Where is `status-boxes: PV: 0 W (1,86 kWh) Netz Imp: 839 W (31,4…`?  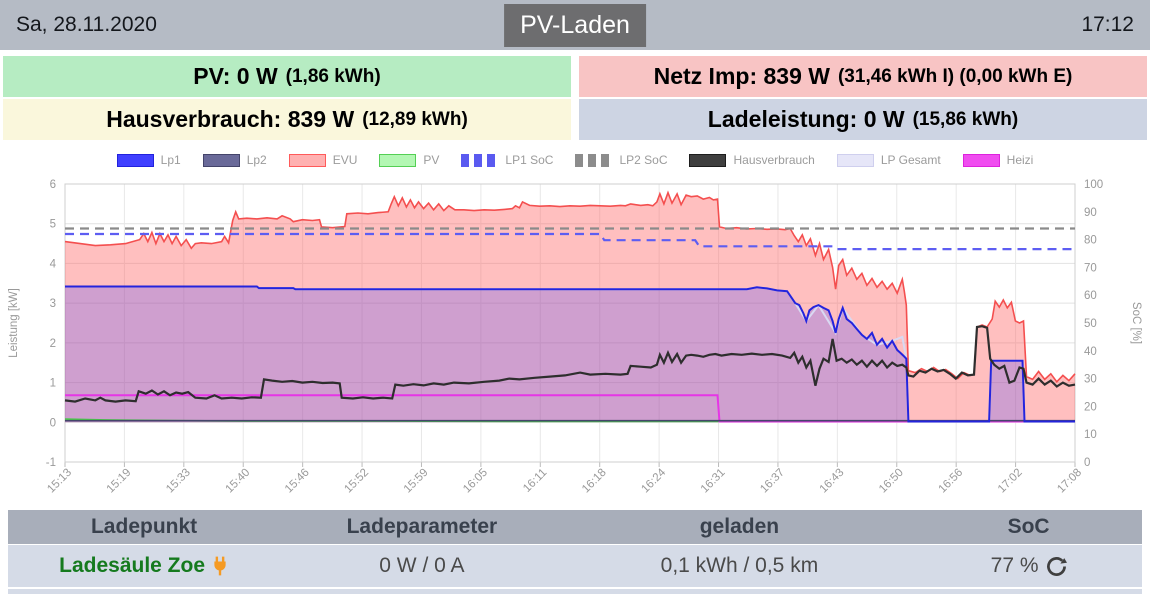
status-boxes: PV: 0 W (1,86 kWh) Netz Imp: 839 W (31,4… is located at coordinates (575, 98).